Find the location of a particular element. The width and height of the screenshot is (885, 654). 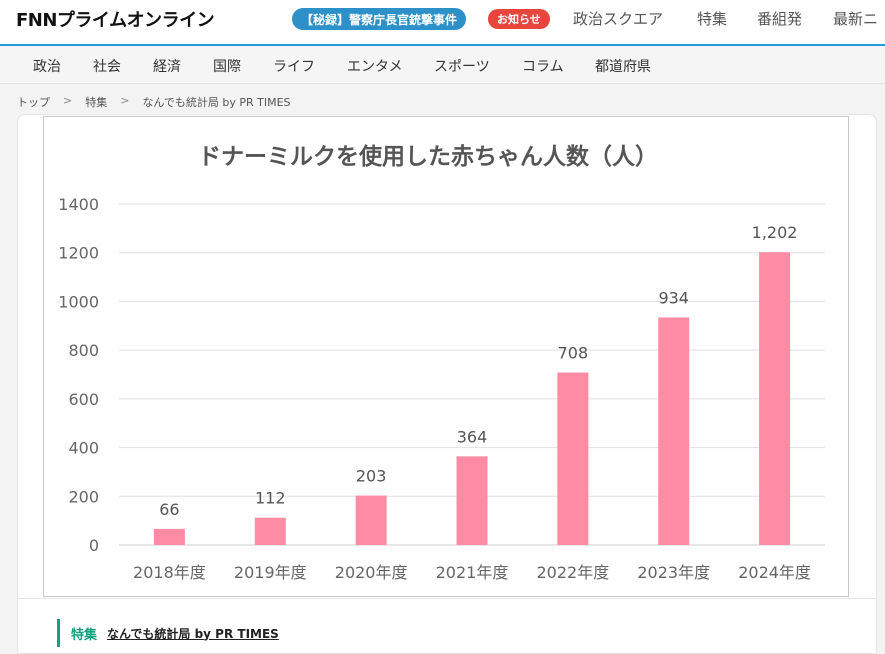

x-tick-label: 2019年度 is located at coordinates (270, 572).